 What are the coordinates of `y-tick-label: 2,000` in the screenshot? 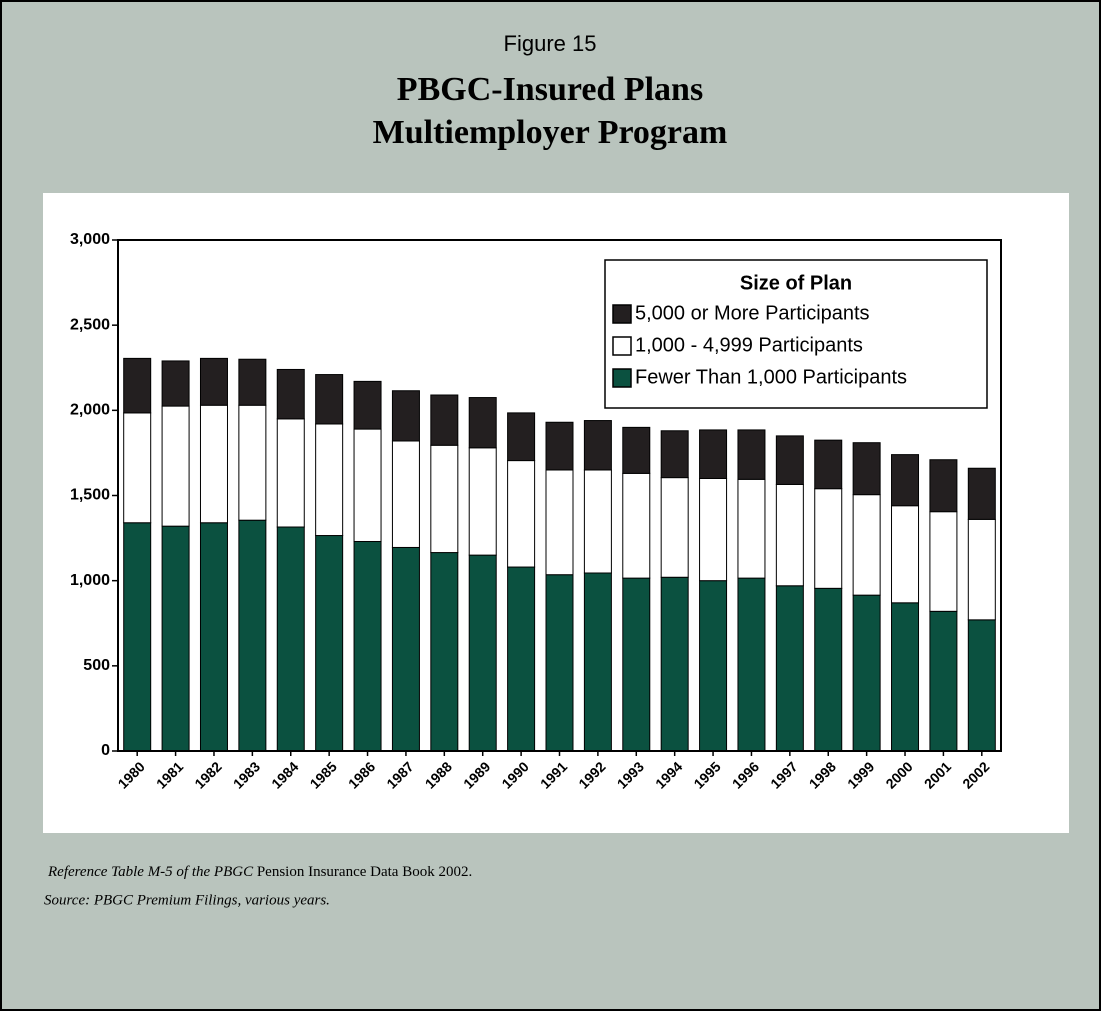 It's located at (90, 410).